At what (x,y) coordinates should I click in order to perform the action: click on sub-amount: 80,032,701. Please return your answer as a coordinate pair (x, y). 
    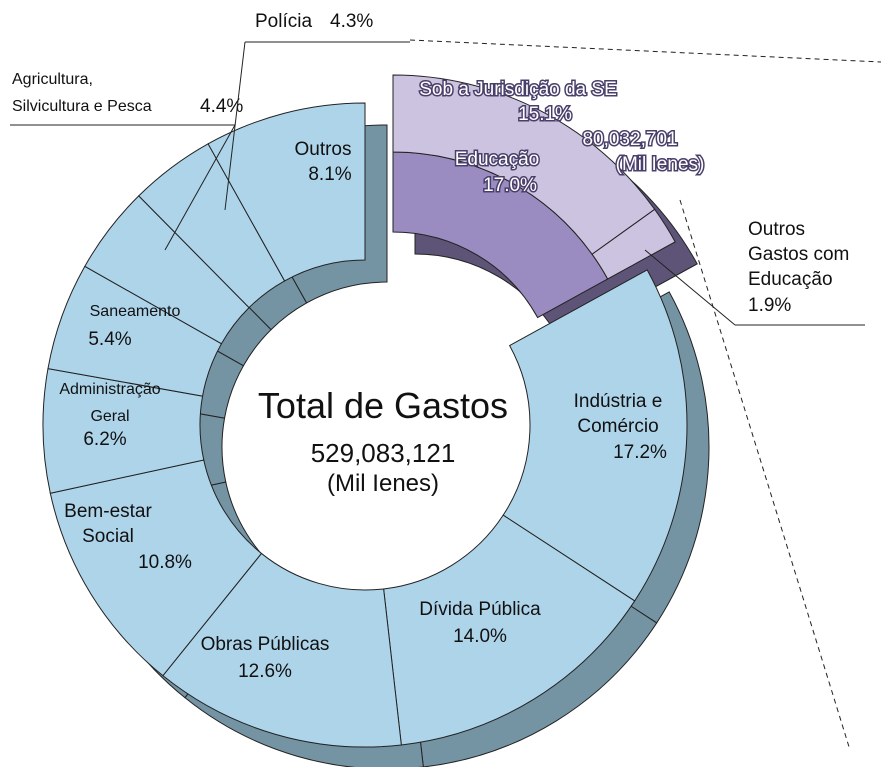
    Looking at the image, I should click on (629, 139).